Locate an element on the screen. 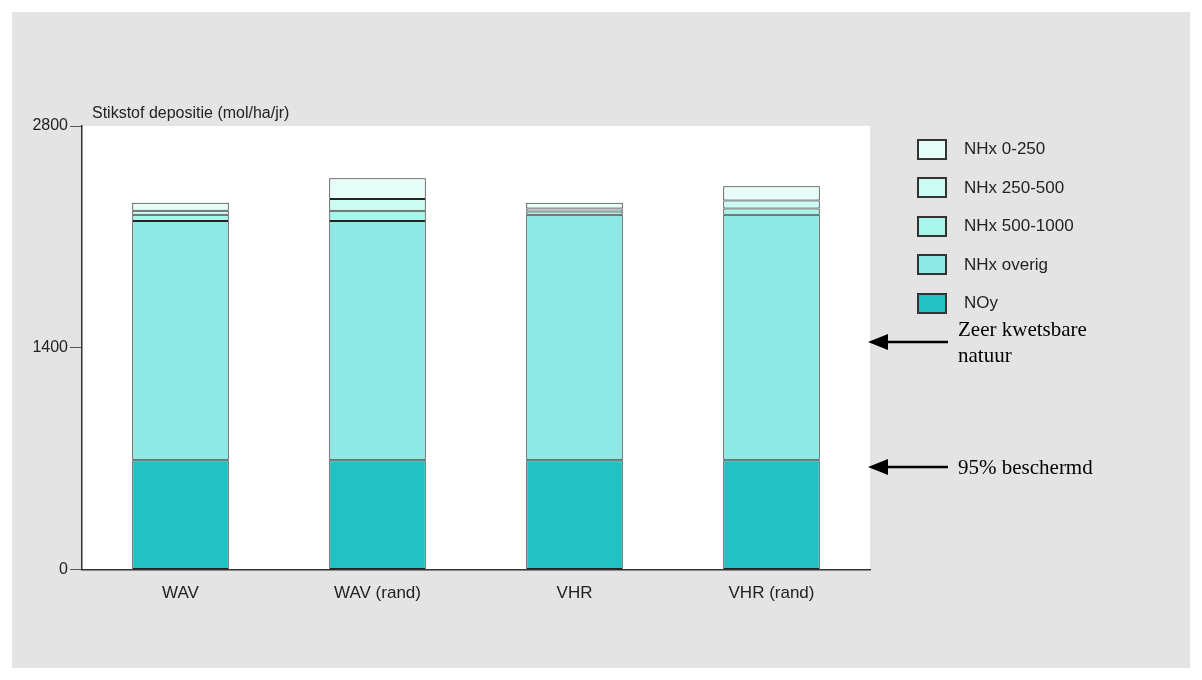 The height and width of the screenshot is (680, 1202). x-tick-label: VHR is located at coordinates (574, 593).